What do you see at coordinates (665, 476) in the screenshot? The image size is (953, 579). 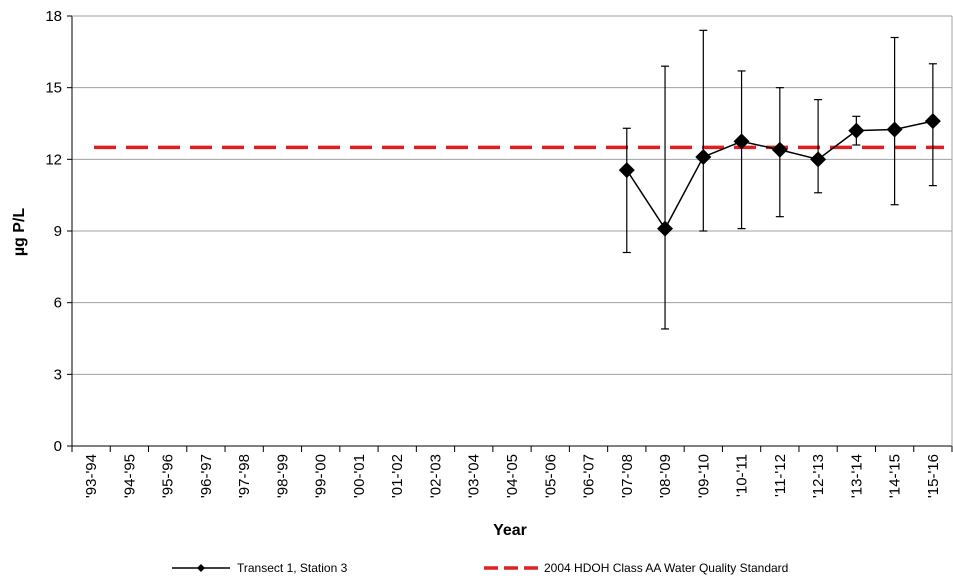 I see `x-tick-label: '08-'09` at bounding box center [665, 476].